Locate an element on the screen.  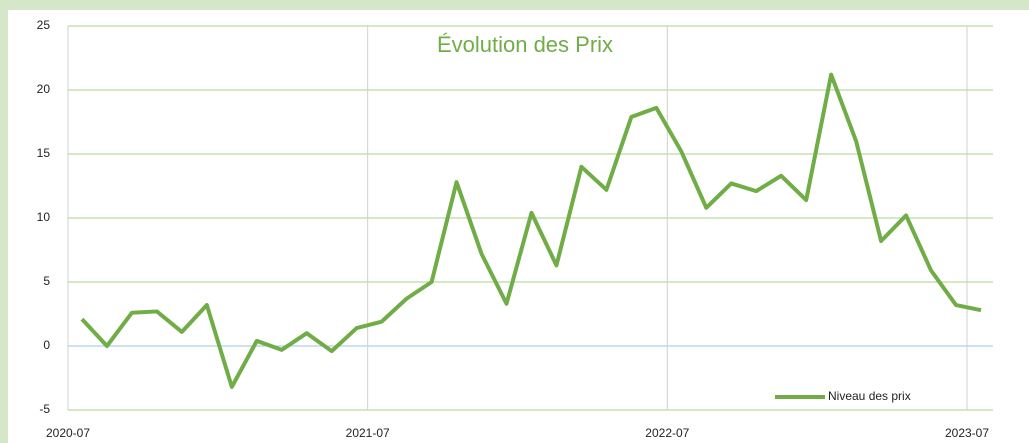
y-tick-label: 0 is located at coordinates (46, 345).